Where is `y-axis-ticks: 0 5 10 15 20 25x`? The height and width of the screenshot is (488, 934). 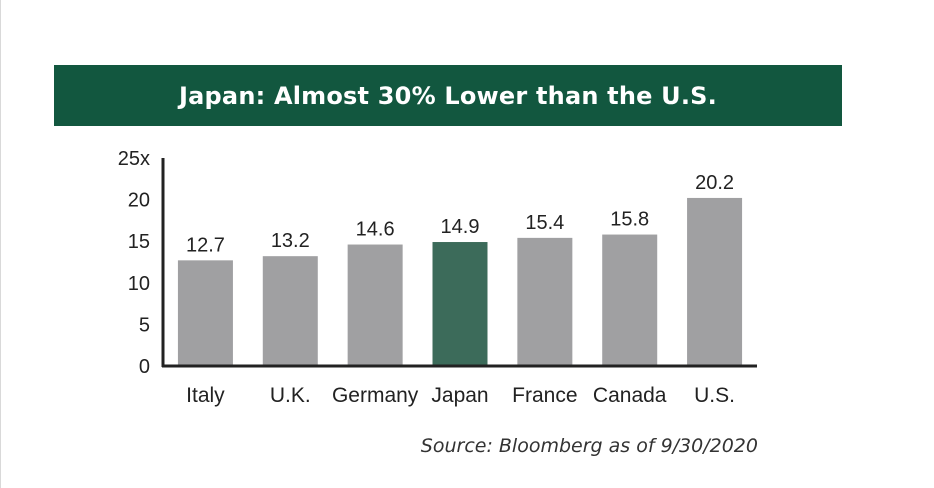
y-axis-ticks: 0 5 10 15 20 25x is located at coordinates (134, 263).